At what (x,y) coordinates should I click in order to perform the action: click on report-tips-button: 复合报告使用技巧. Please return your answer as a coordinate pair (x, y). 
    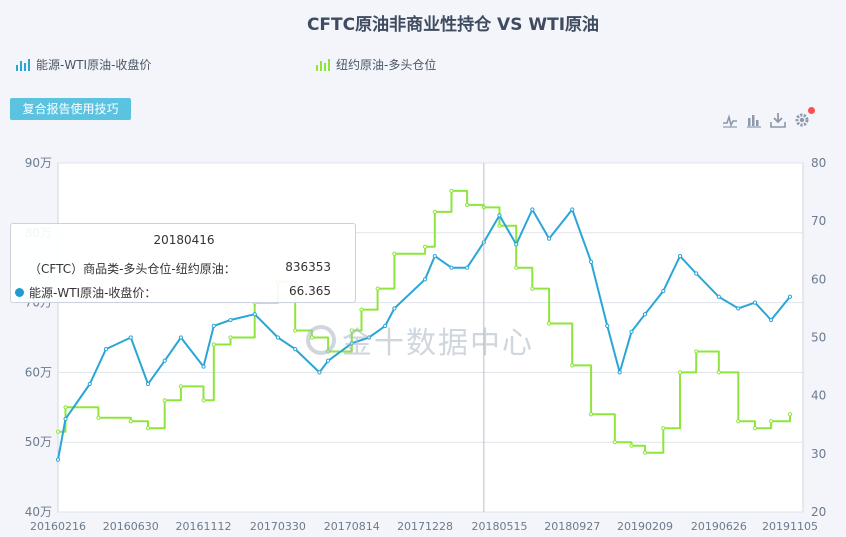
    Looking at the image, I should click on (70, 109).